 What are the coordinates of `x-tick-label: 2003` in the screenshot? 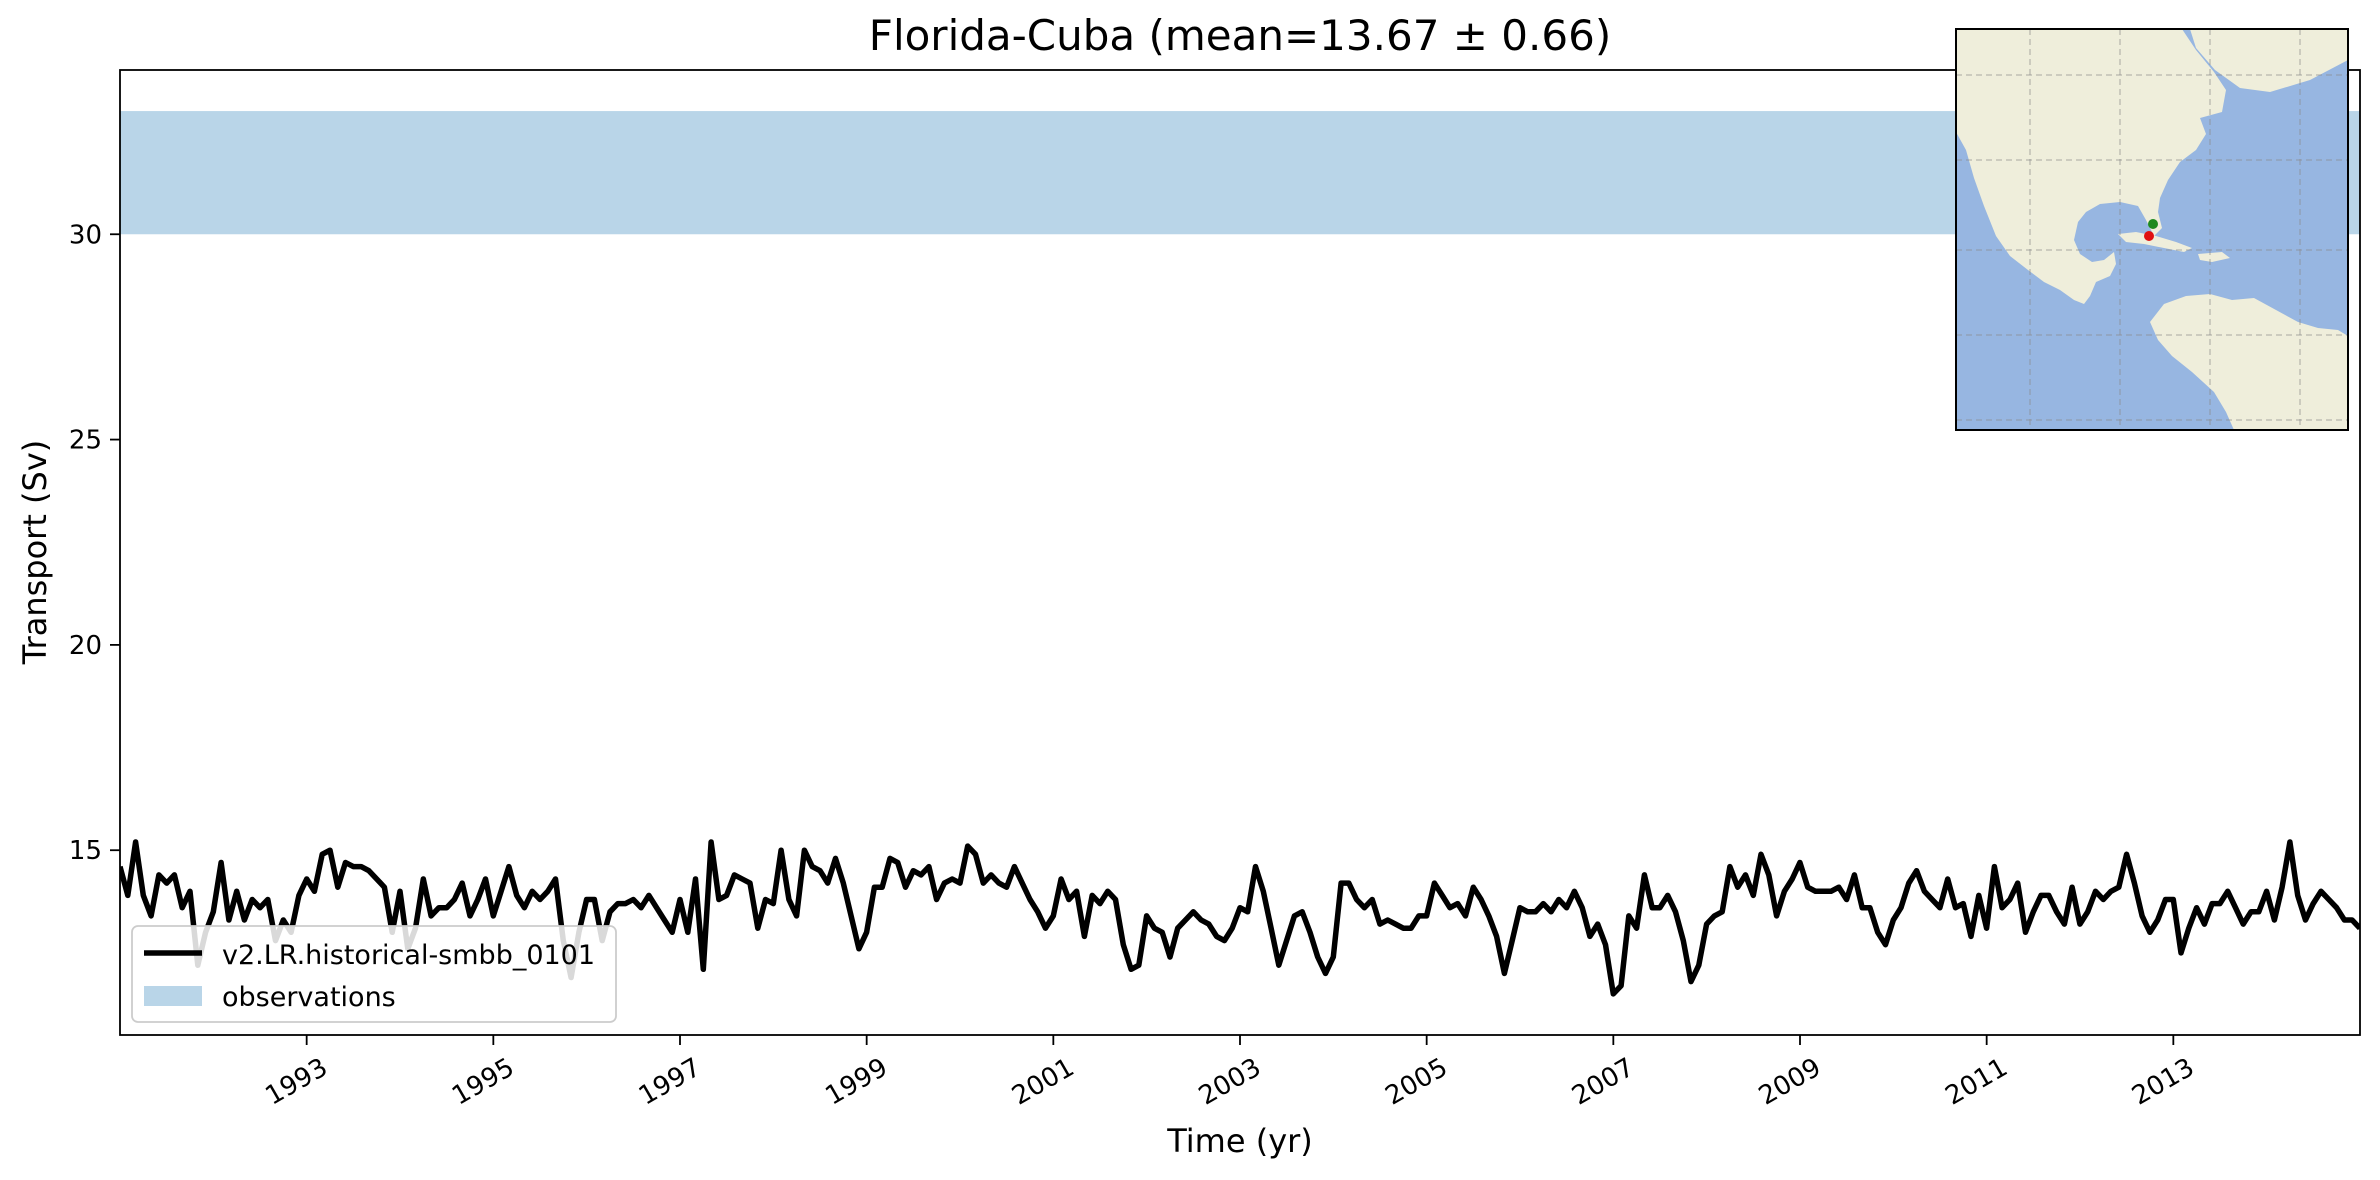 It's located at (1230, 1082).